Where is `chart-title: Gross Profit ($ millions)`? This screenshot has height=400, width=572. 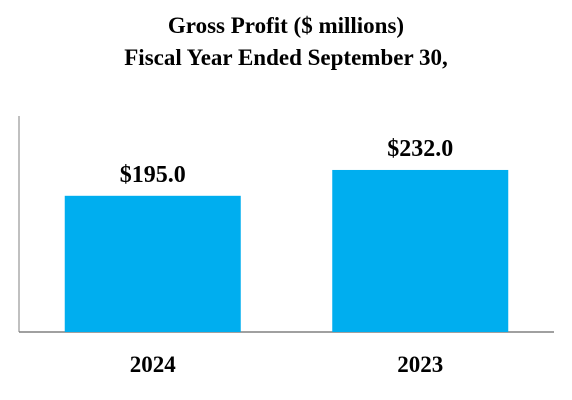
chart-title: Gross Profit ($ millions) is located at coordinates (286, 25).